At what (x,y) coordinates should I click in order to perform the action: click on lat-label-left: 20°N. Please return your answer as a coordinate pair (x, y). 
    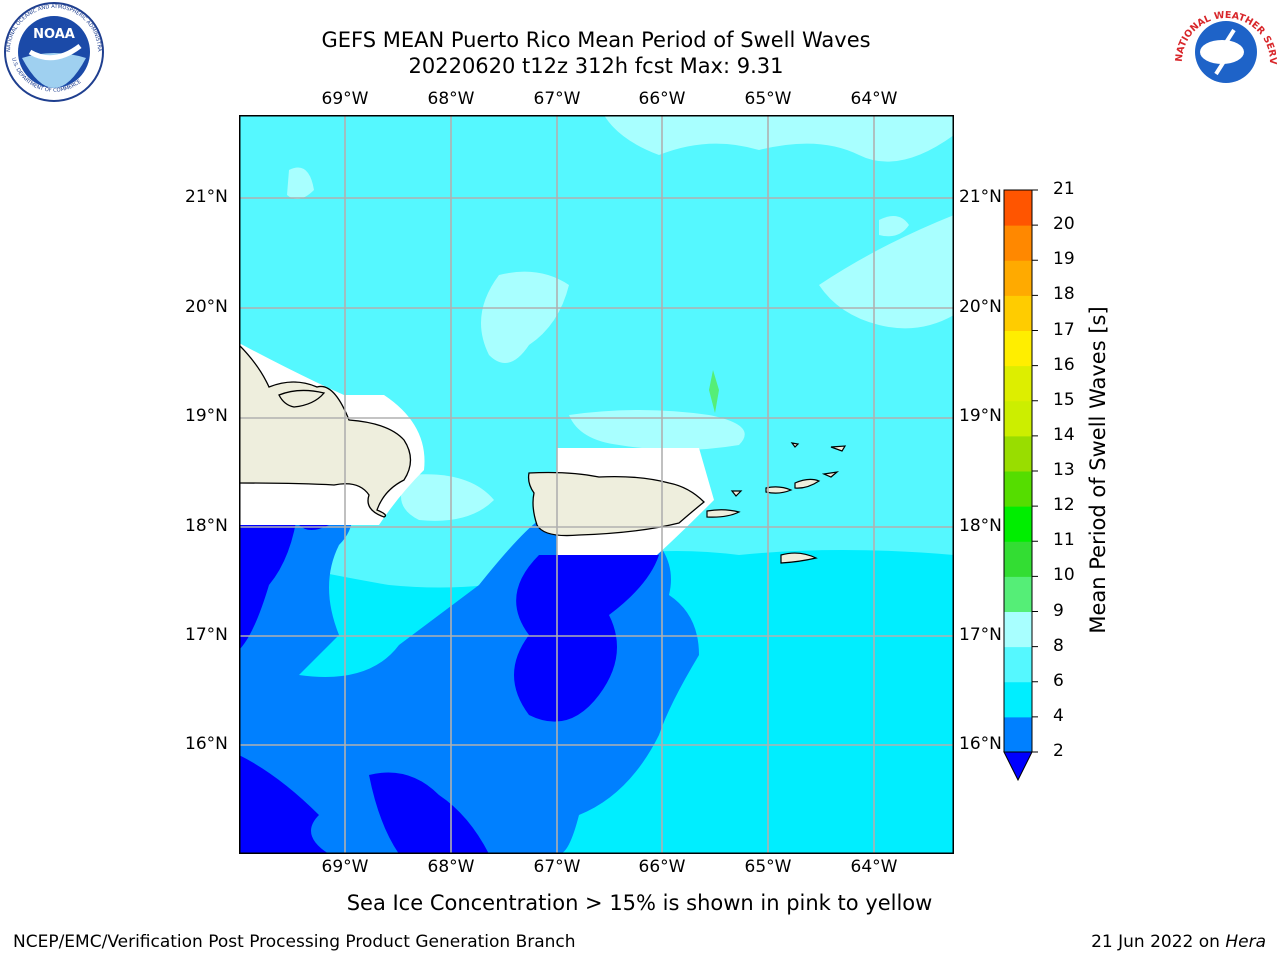
    Looking at the image, I should click on (206, 307).